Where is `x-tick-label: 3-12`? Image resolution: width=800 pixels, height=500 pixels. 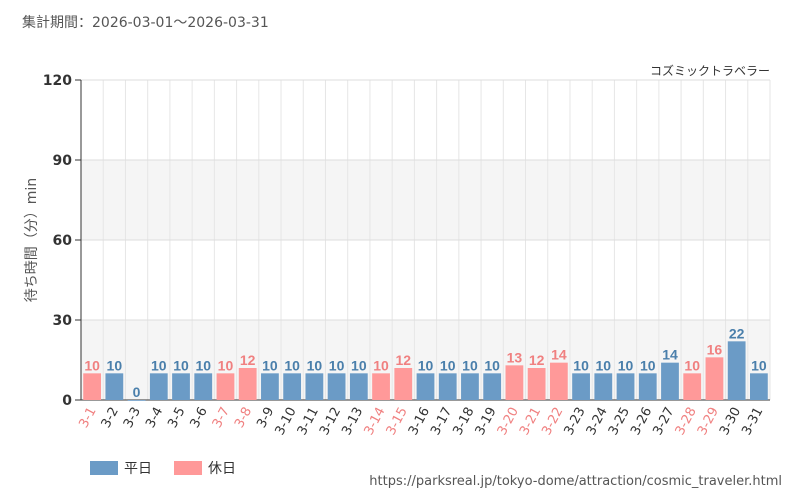
x-tick-label: 3-12 is located at coordinates (330, 421).